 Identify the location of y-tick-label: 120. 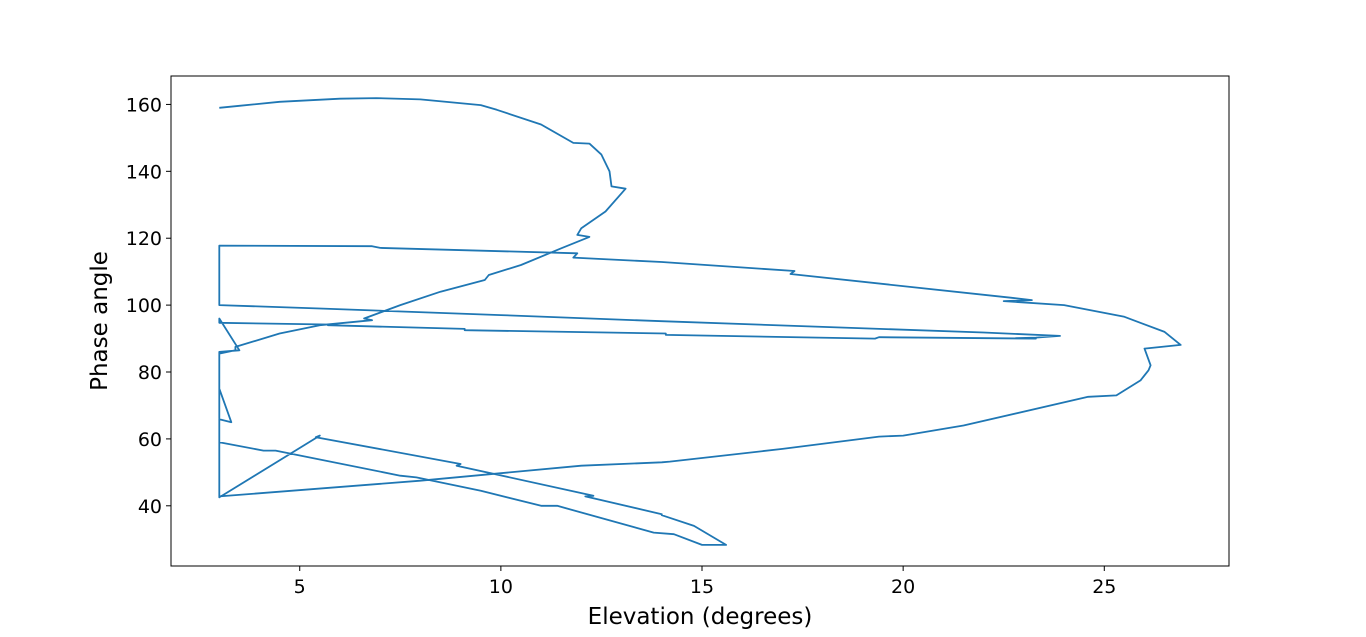
(144, 239).